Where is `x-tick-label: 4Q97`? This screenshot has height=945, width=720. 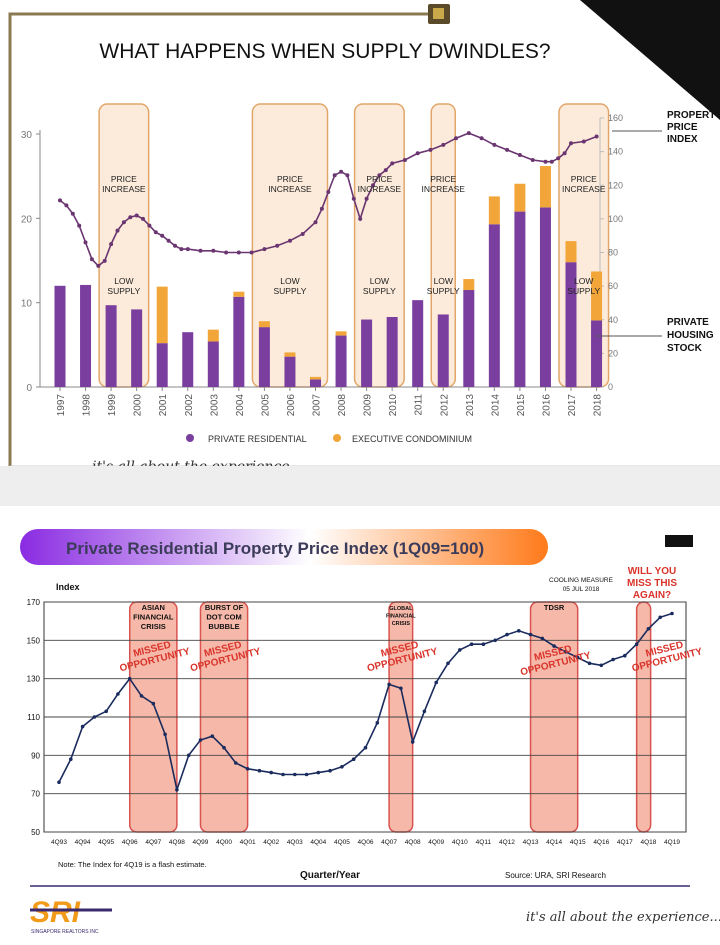
x-tick-label: 4Q97 is located at coordinates (153, 842).